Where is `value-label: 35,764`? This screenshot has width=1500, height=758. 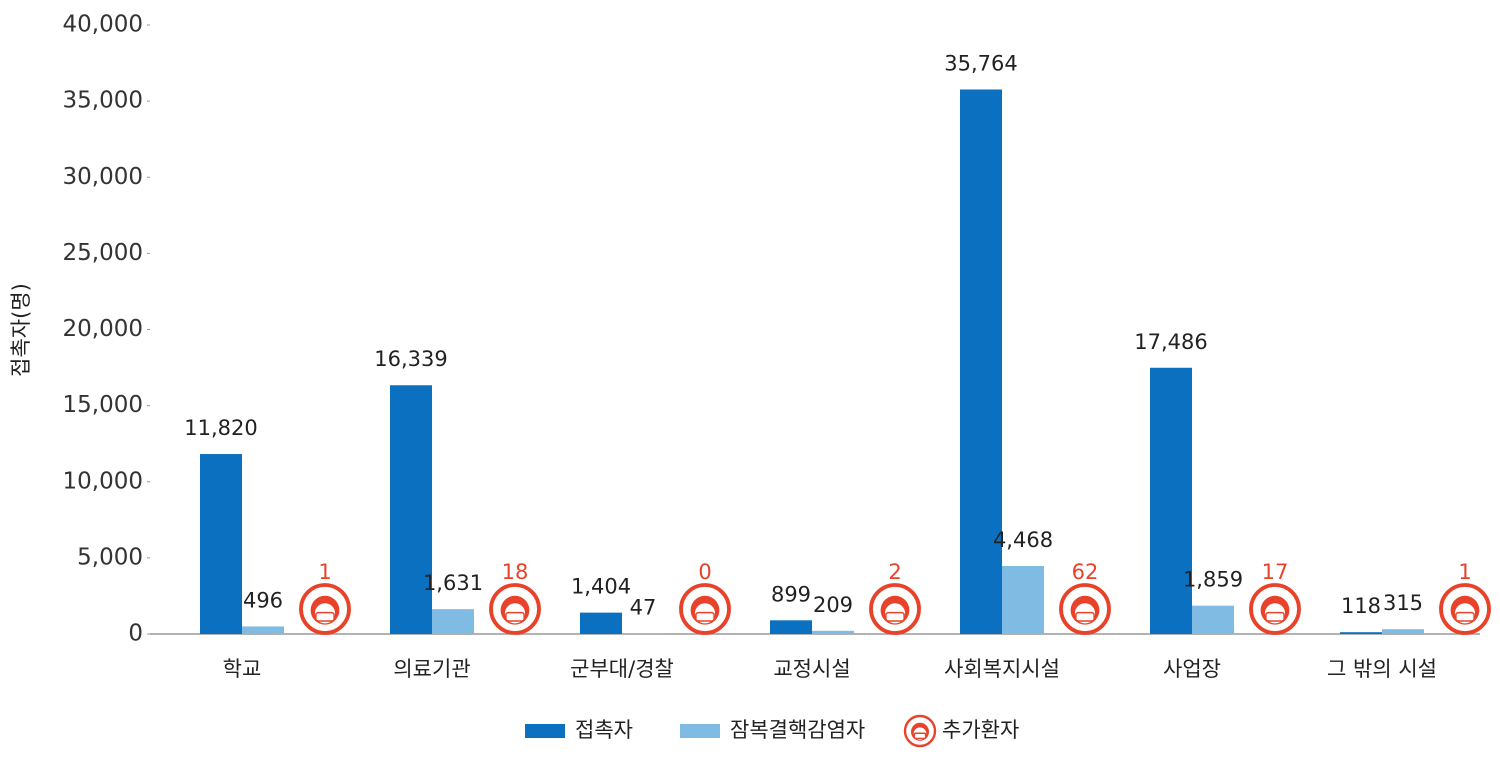 value-label: 35,764 is located at coordinates (980, 63).